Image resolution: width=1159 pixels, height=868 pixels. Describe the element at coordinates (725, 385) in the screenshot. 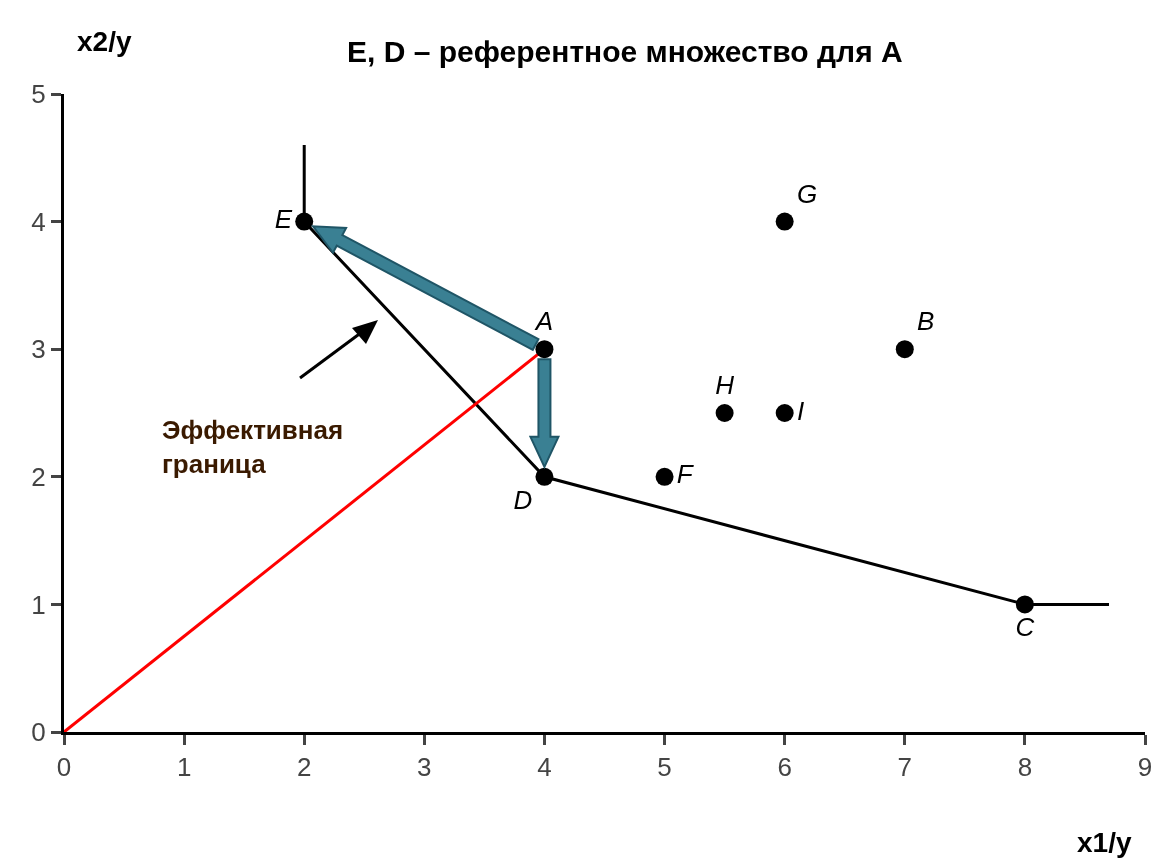

I see `data-label: H` at that location.